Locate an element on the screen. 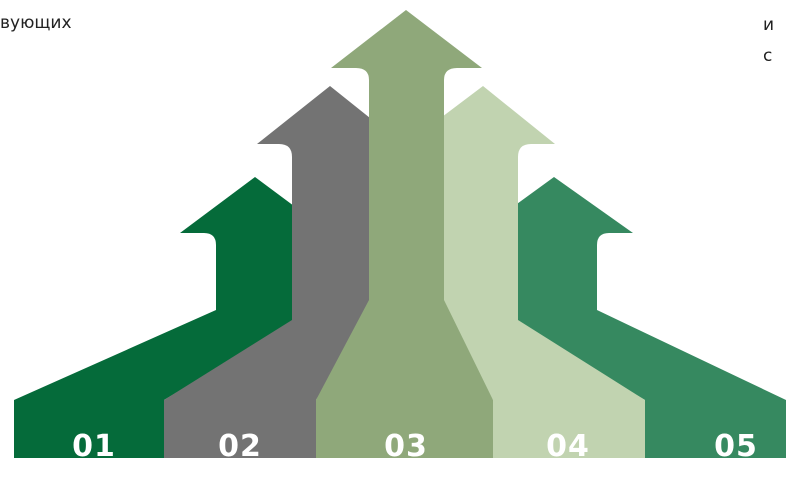 The image size is (786, 487). right-text-fragment-line1: и is located at coordinates (769, 25).